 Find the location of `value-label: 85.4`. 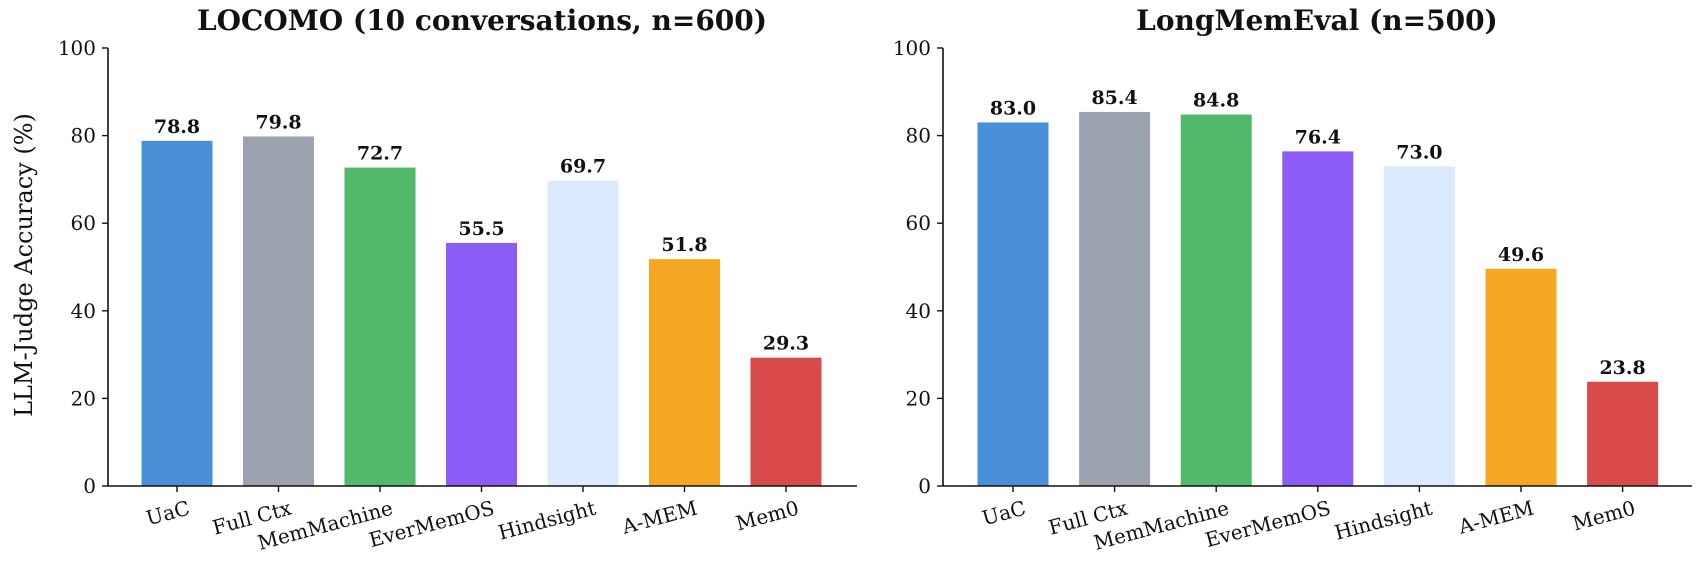

value-label: 85.4 is located at coordinates (1114, 98).